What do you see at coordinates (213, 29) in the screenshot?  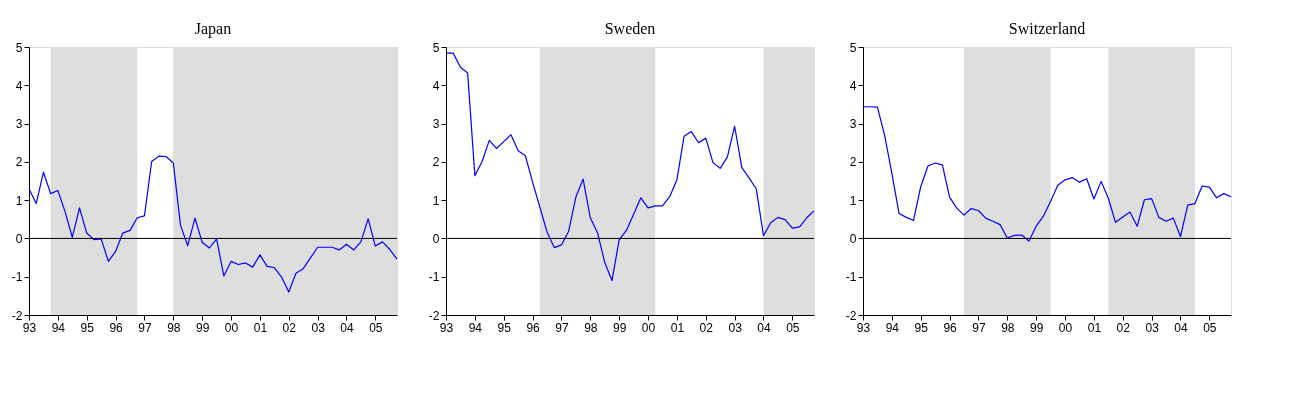 I see `chart-title: Japan` at bounding box center [213, 29].